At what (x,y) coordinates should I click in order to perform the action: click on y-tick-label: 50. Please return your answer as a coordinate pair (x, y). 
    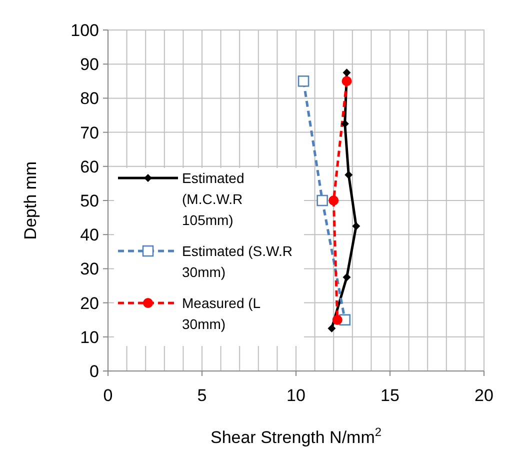
    Looking at the image, I should click on (89, 200).